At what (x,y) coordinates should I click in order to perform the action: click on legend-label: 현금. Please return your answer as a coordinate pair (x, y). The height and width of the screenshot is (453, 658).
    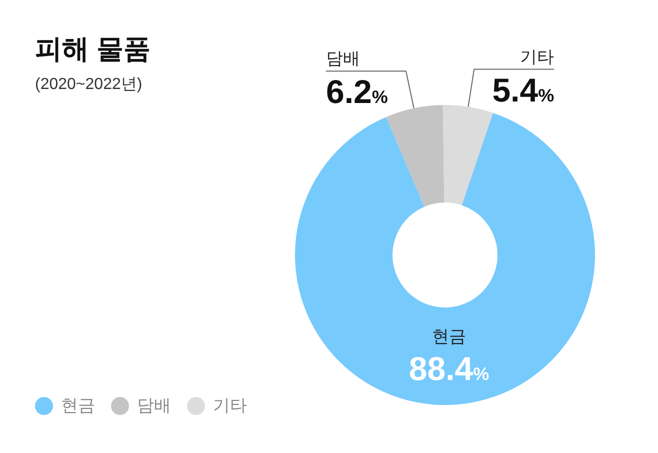
    Looking at the image, I should click on (78, 405).